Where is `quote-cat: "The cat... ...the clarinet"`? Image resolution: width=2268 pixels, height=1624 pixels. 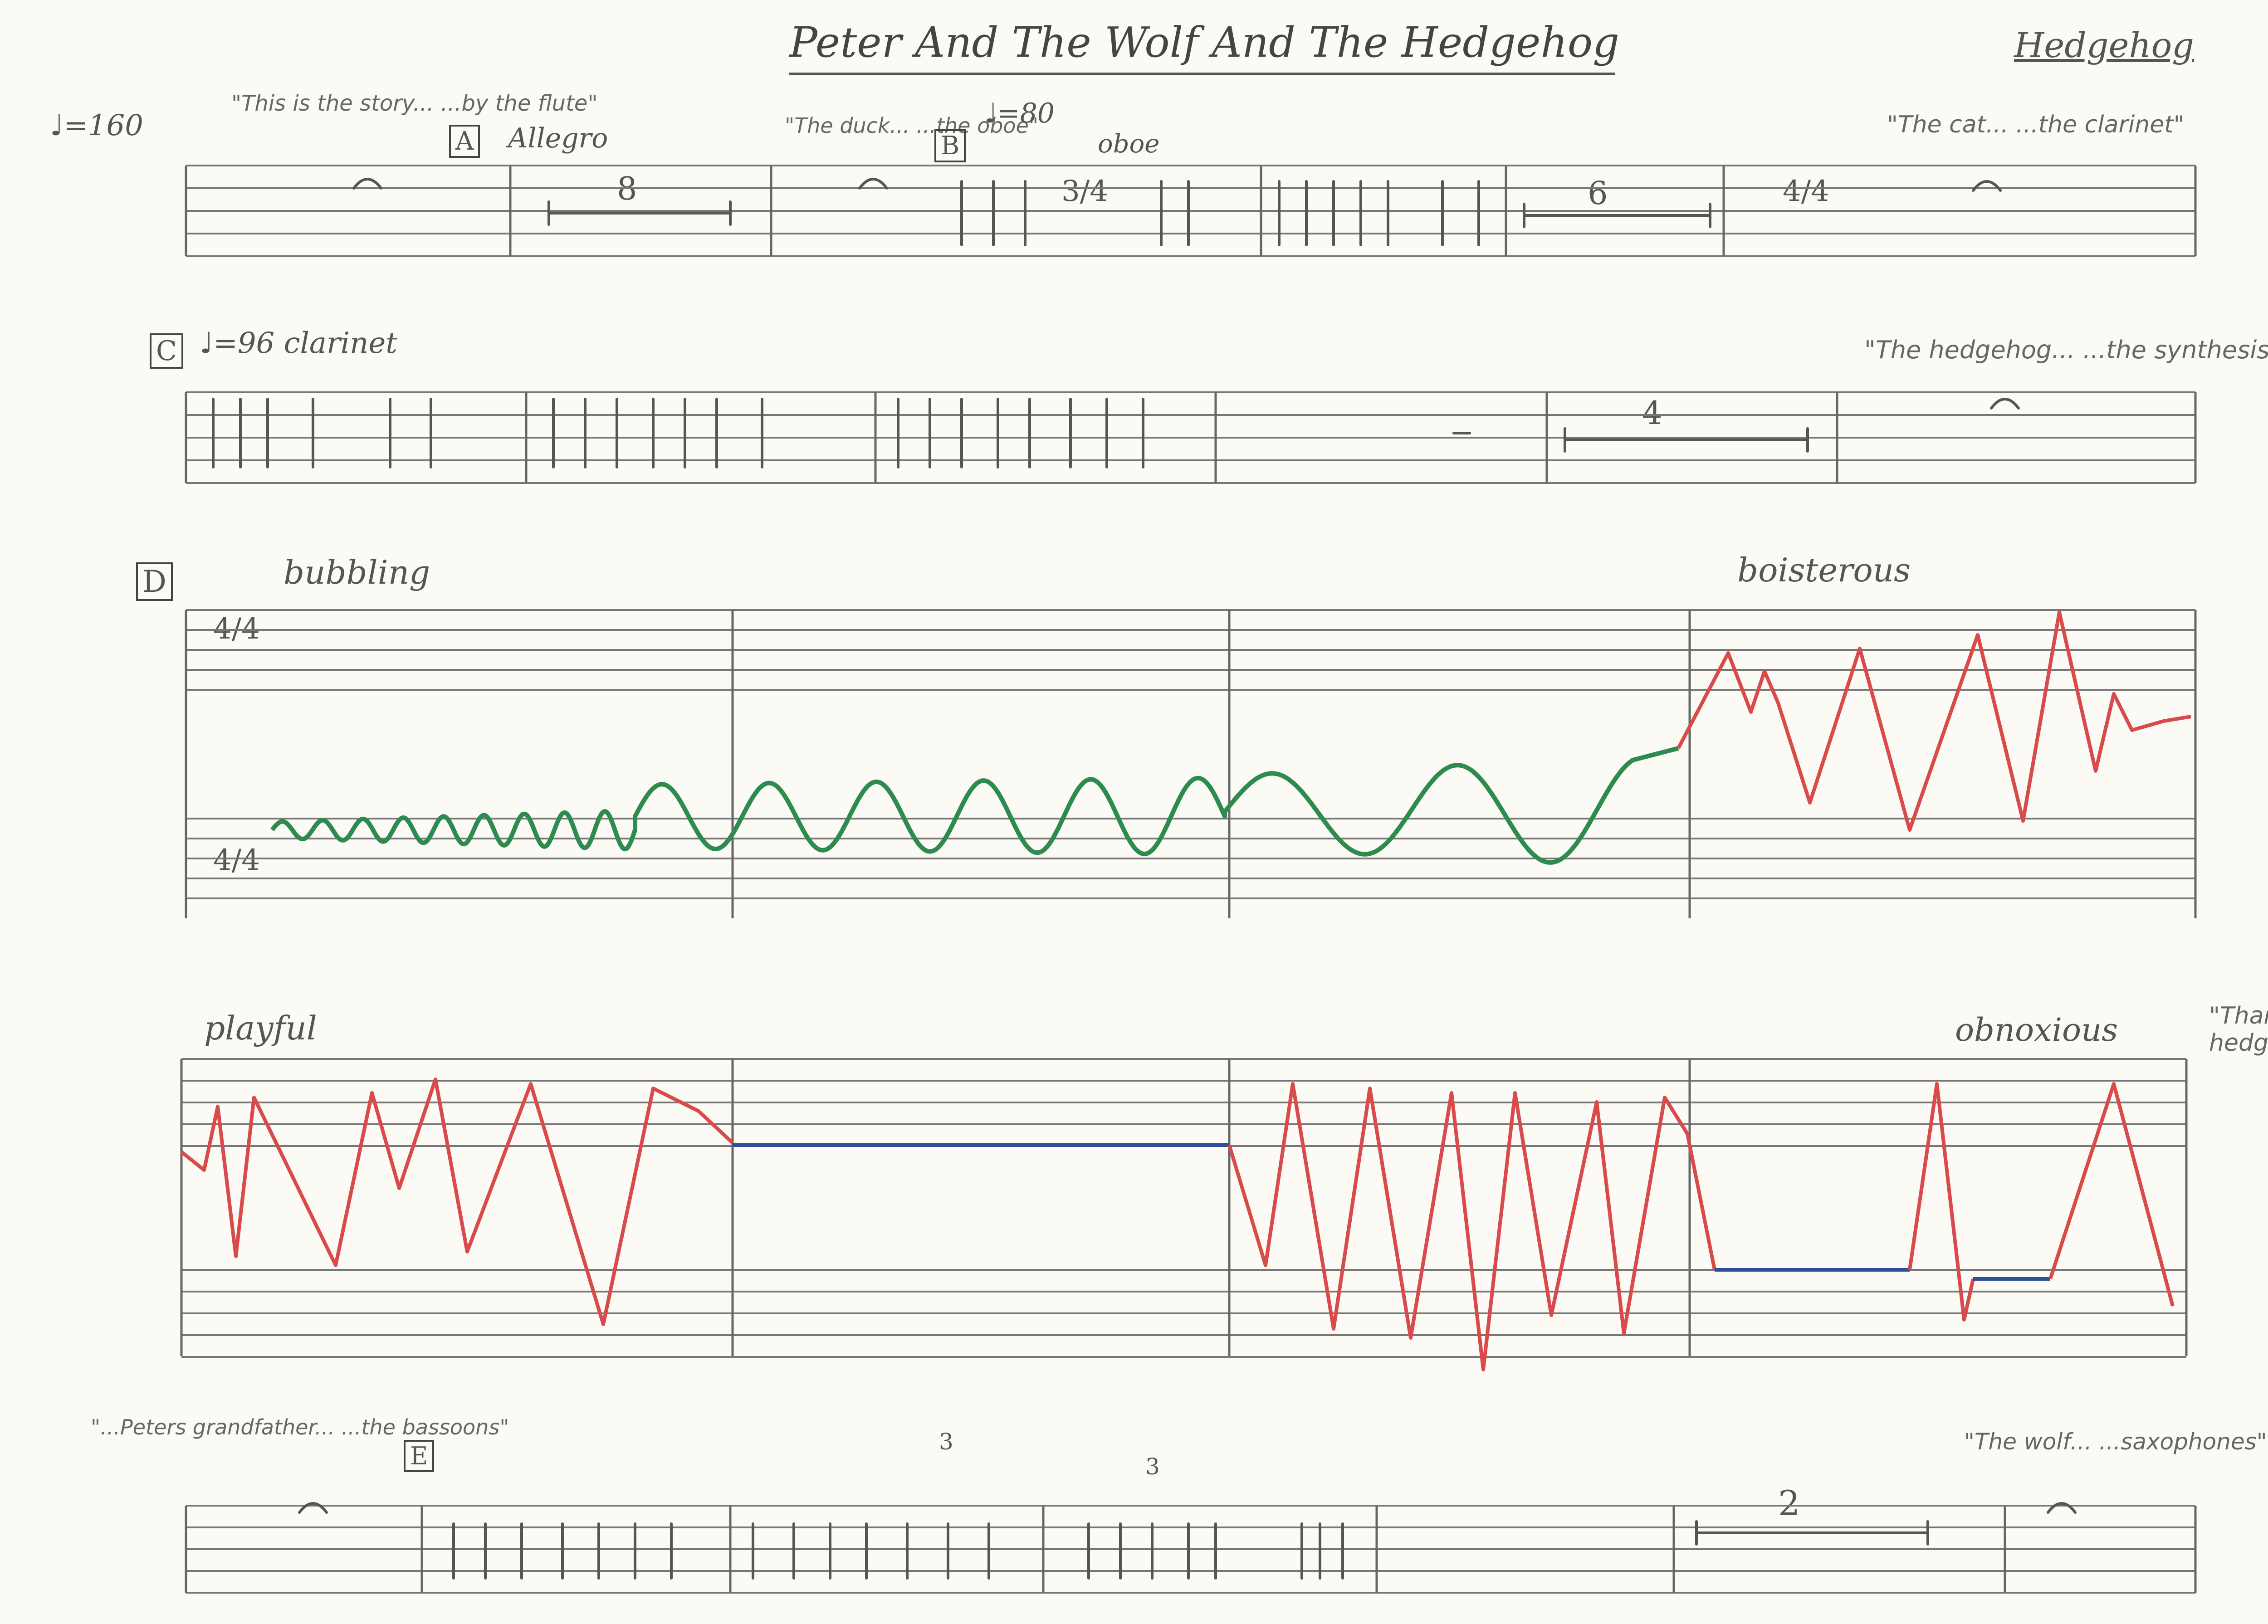 quote-cat: "The cat... ...the clarinet" is located at coordinates (2036, 124).